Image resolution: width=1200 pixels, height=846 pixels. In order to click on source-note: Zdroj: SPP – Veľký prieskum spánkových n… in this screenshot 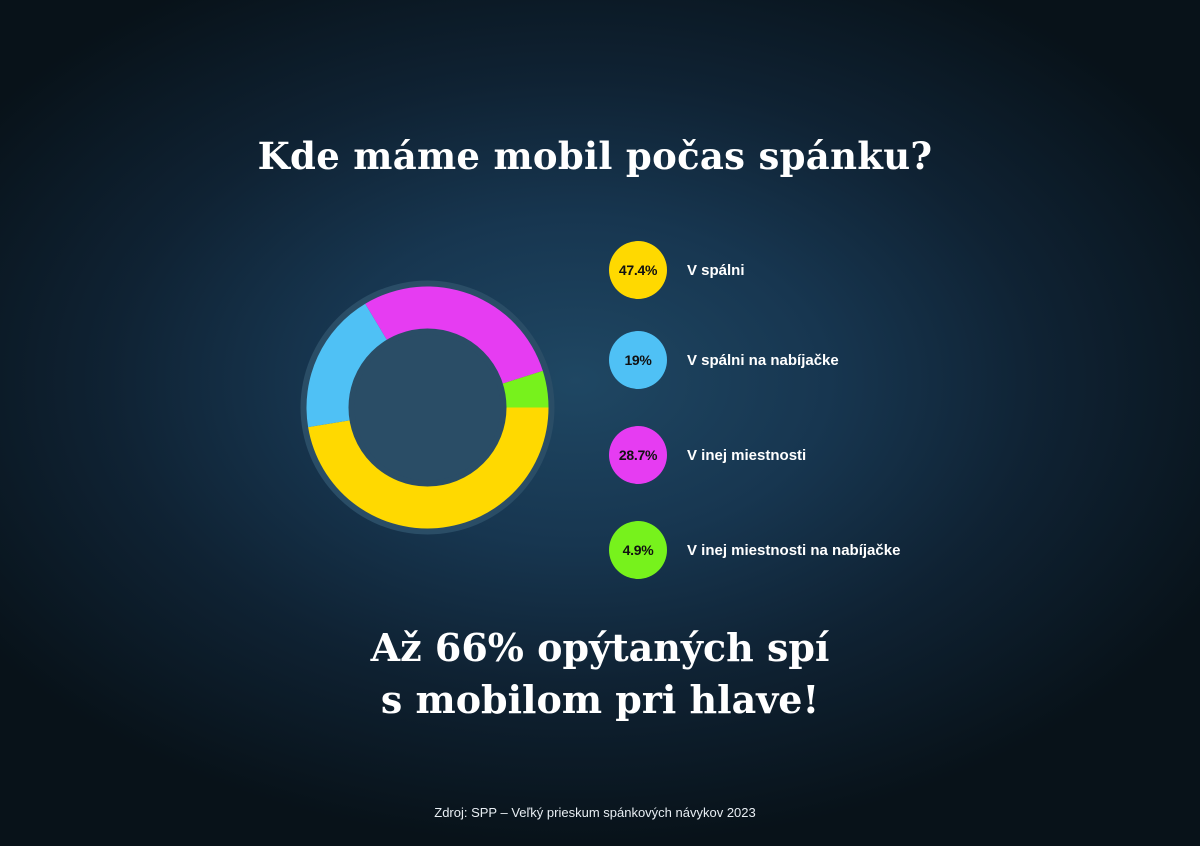, I will do `click(595, 812)`.